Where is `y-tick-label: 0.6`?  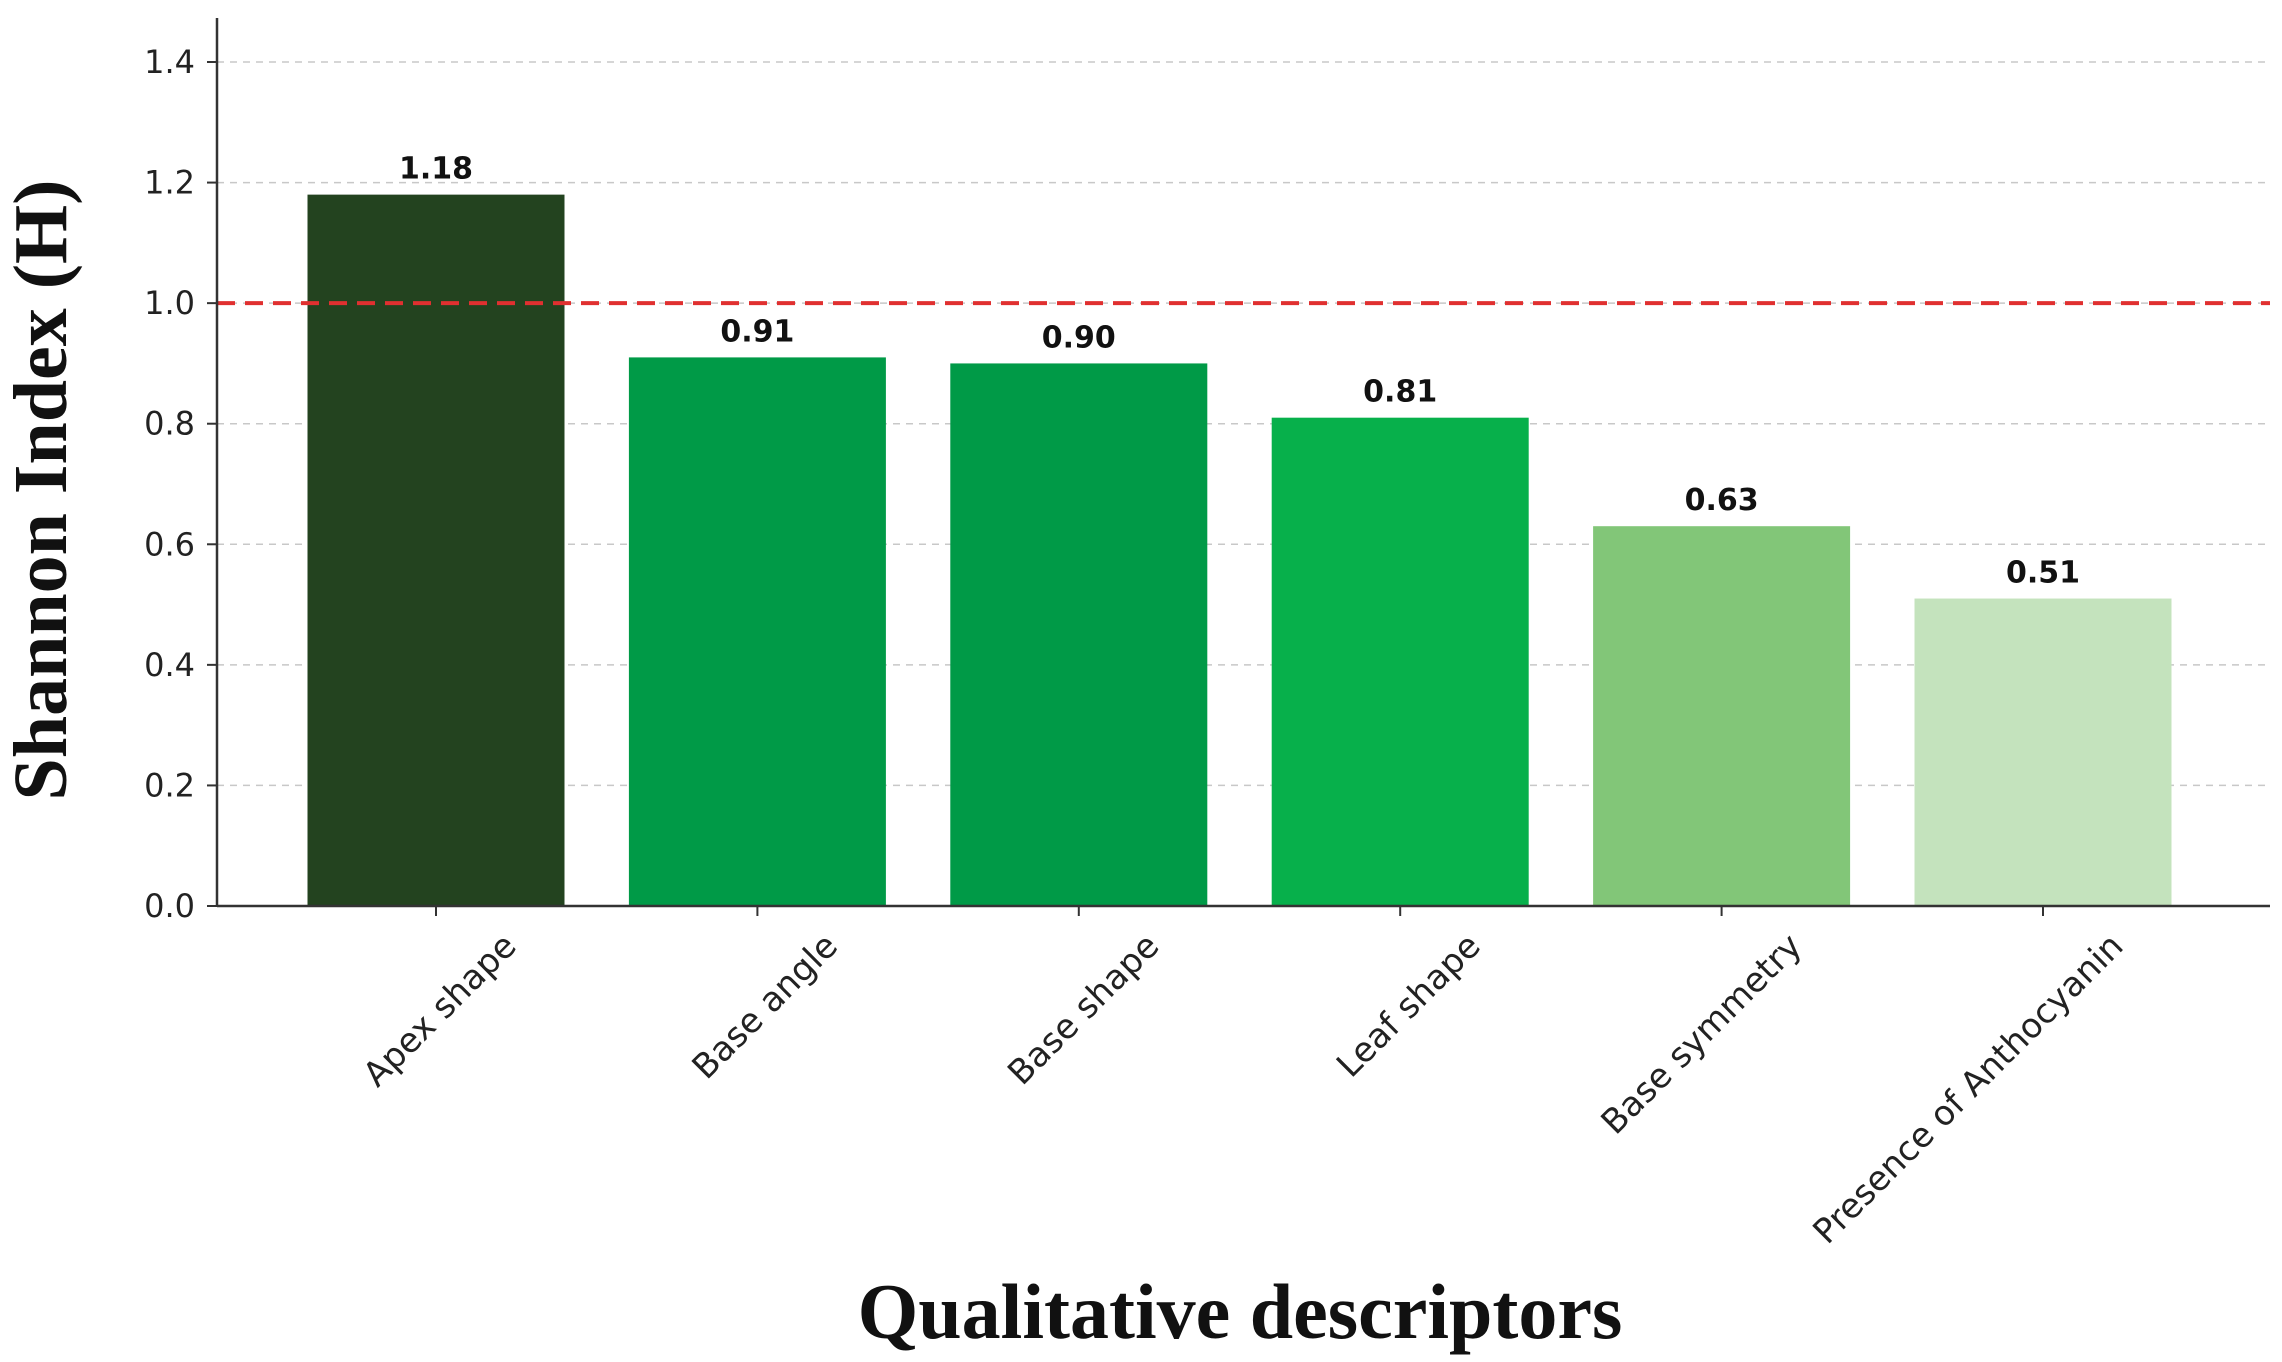
y-tick-label: 0.6 is located at coordinates (169, 544).